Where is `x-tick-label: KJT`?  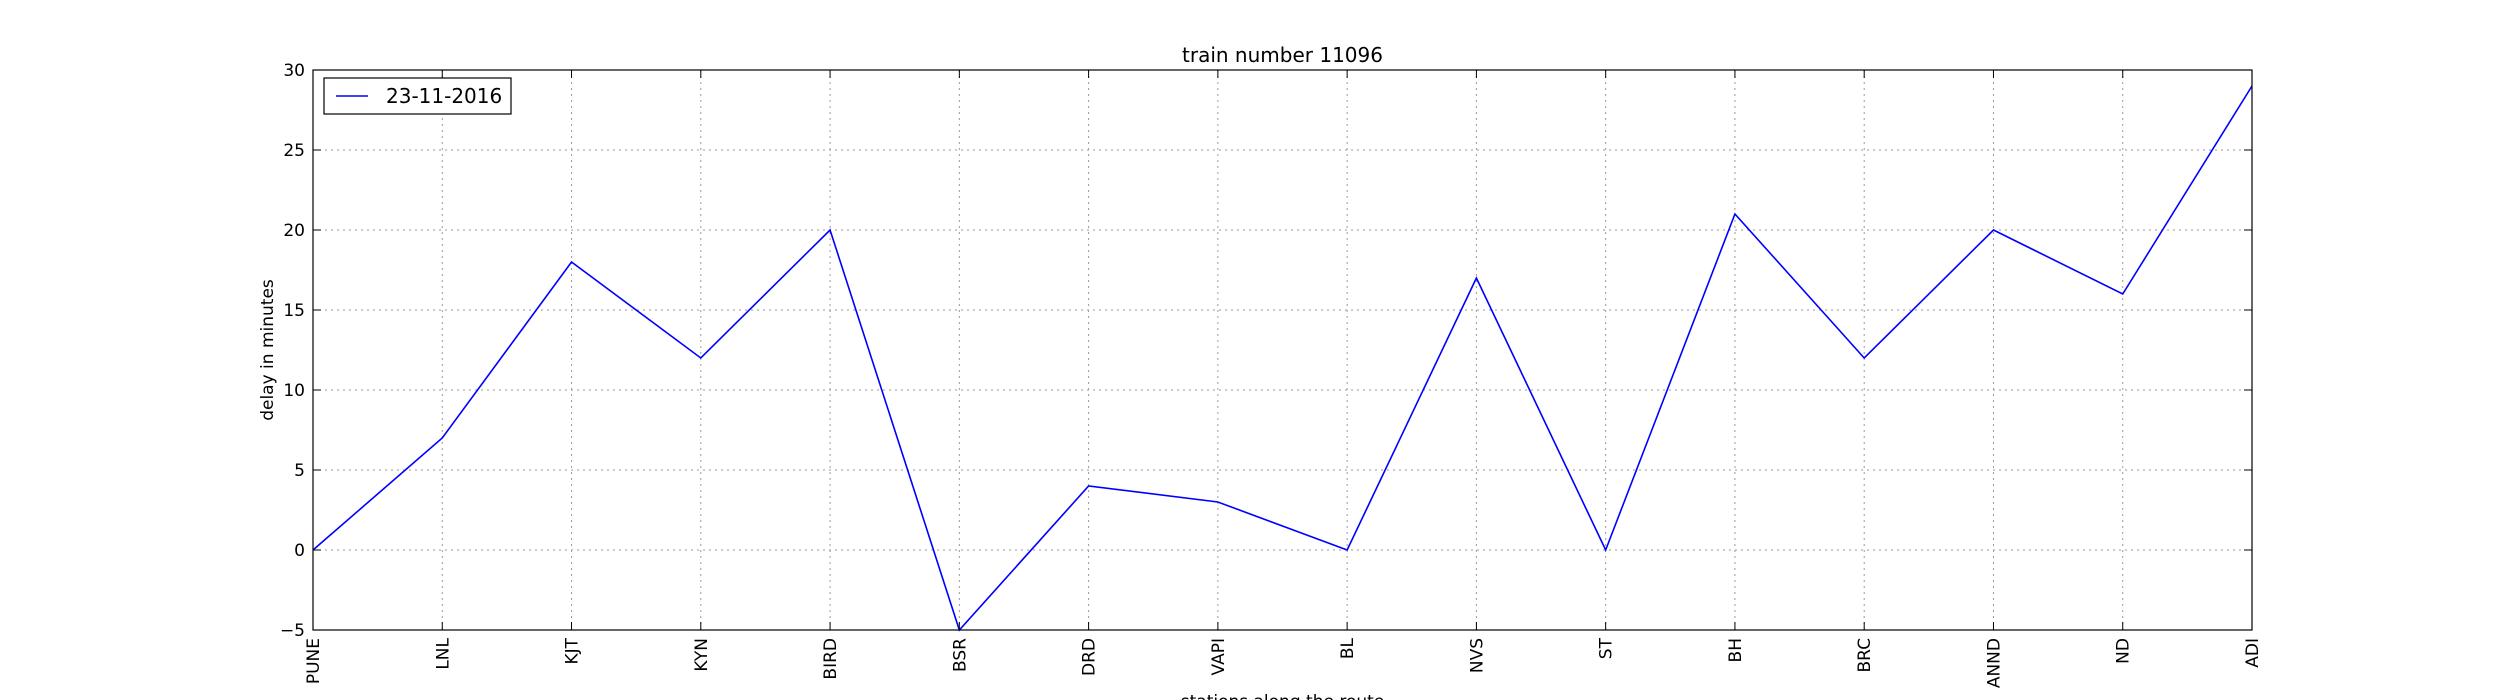 x-tick-label: KJT is located at coordinates (573, 650).